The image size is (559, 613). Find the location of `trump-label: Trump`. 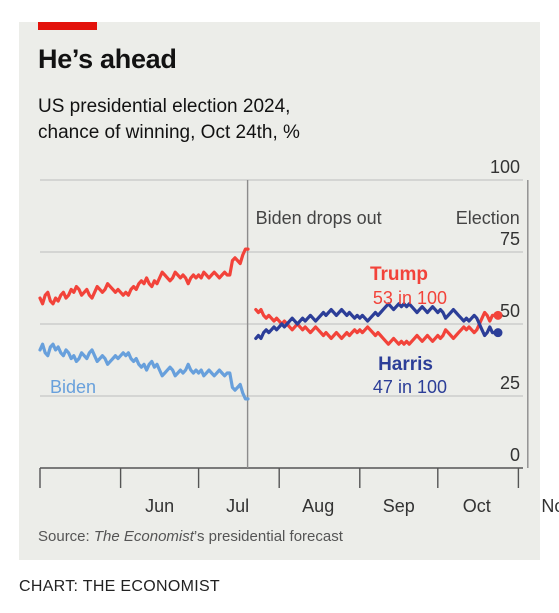

trump-label: Trump is located at coordinates (399, 274).